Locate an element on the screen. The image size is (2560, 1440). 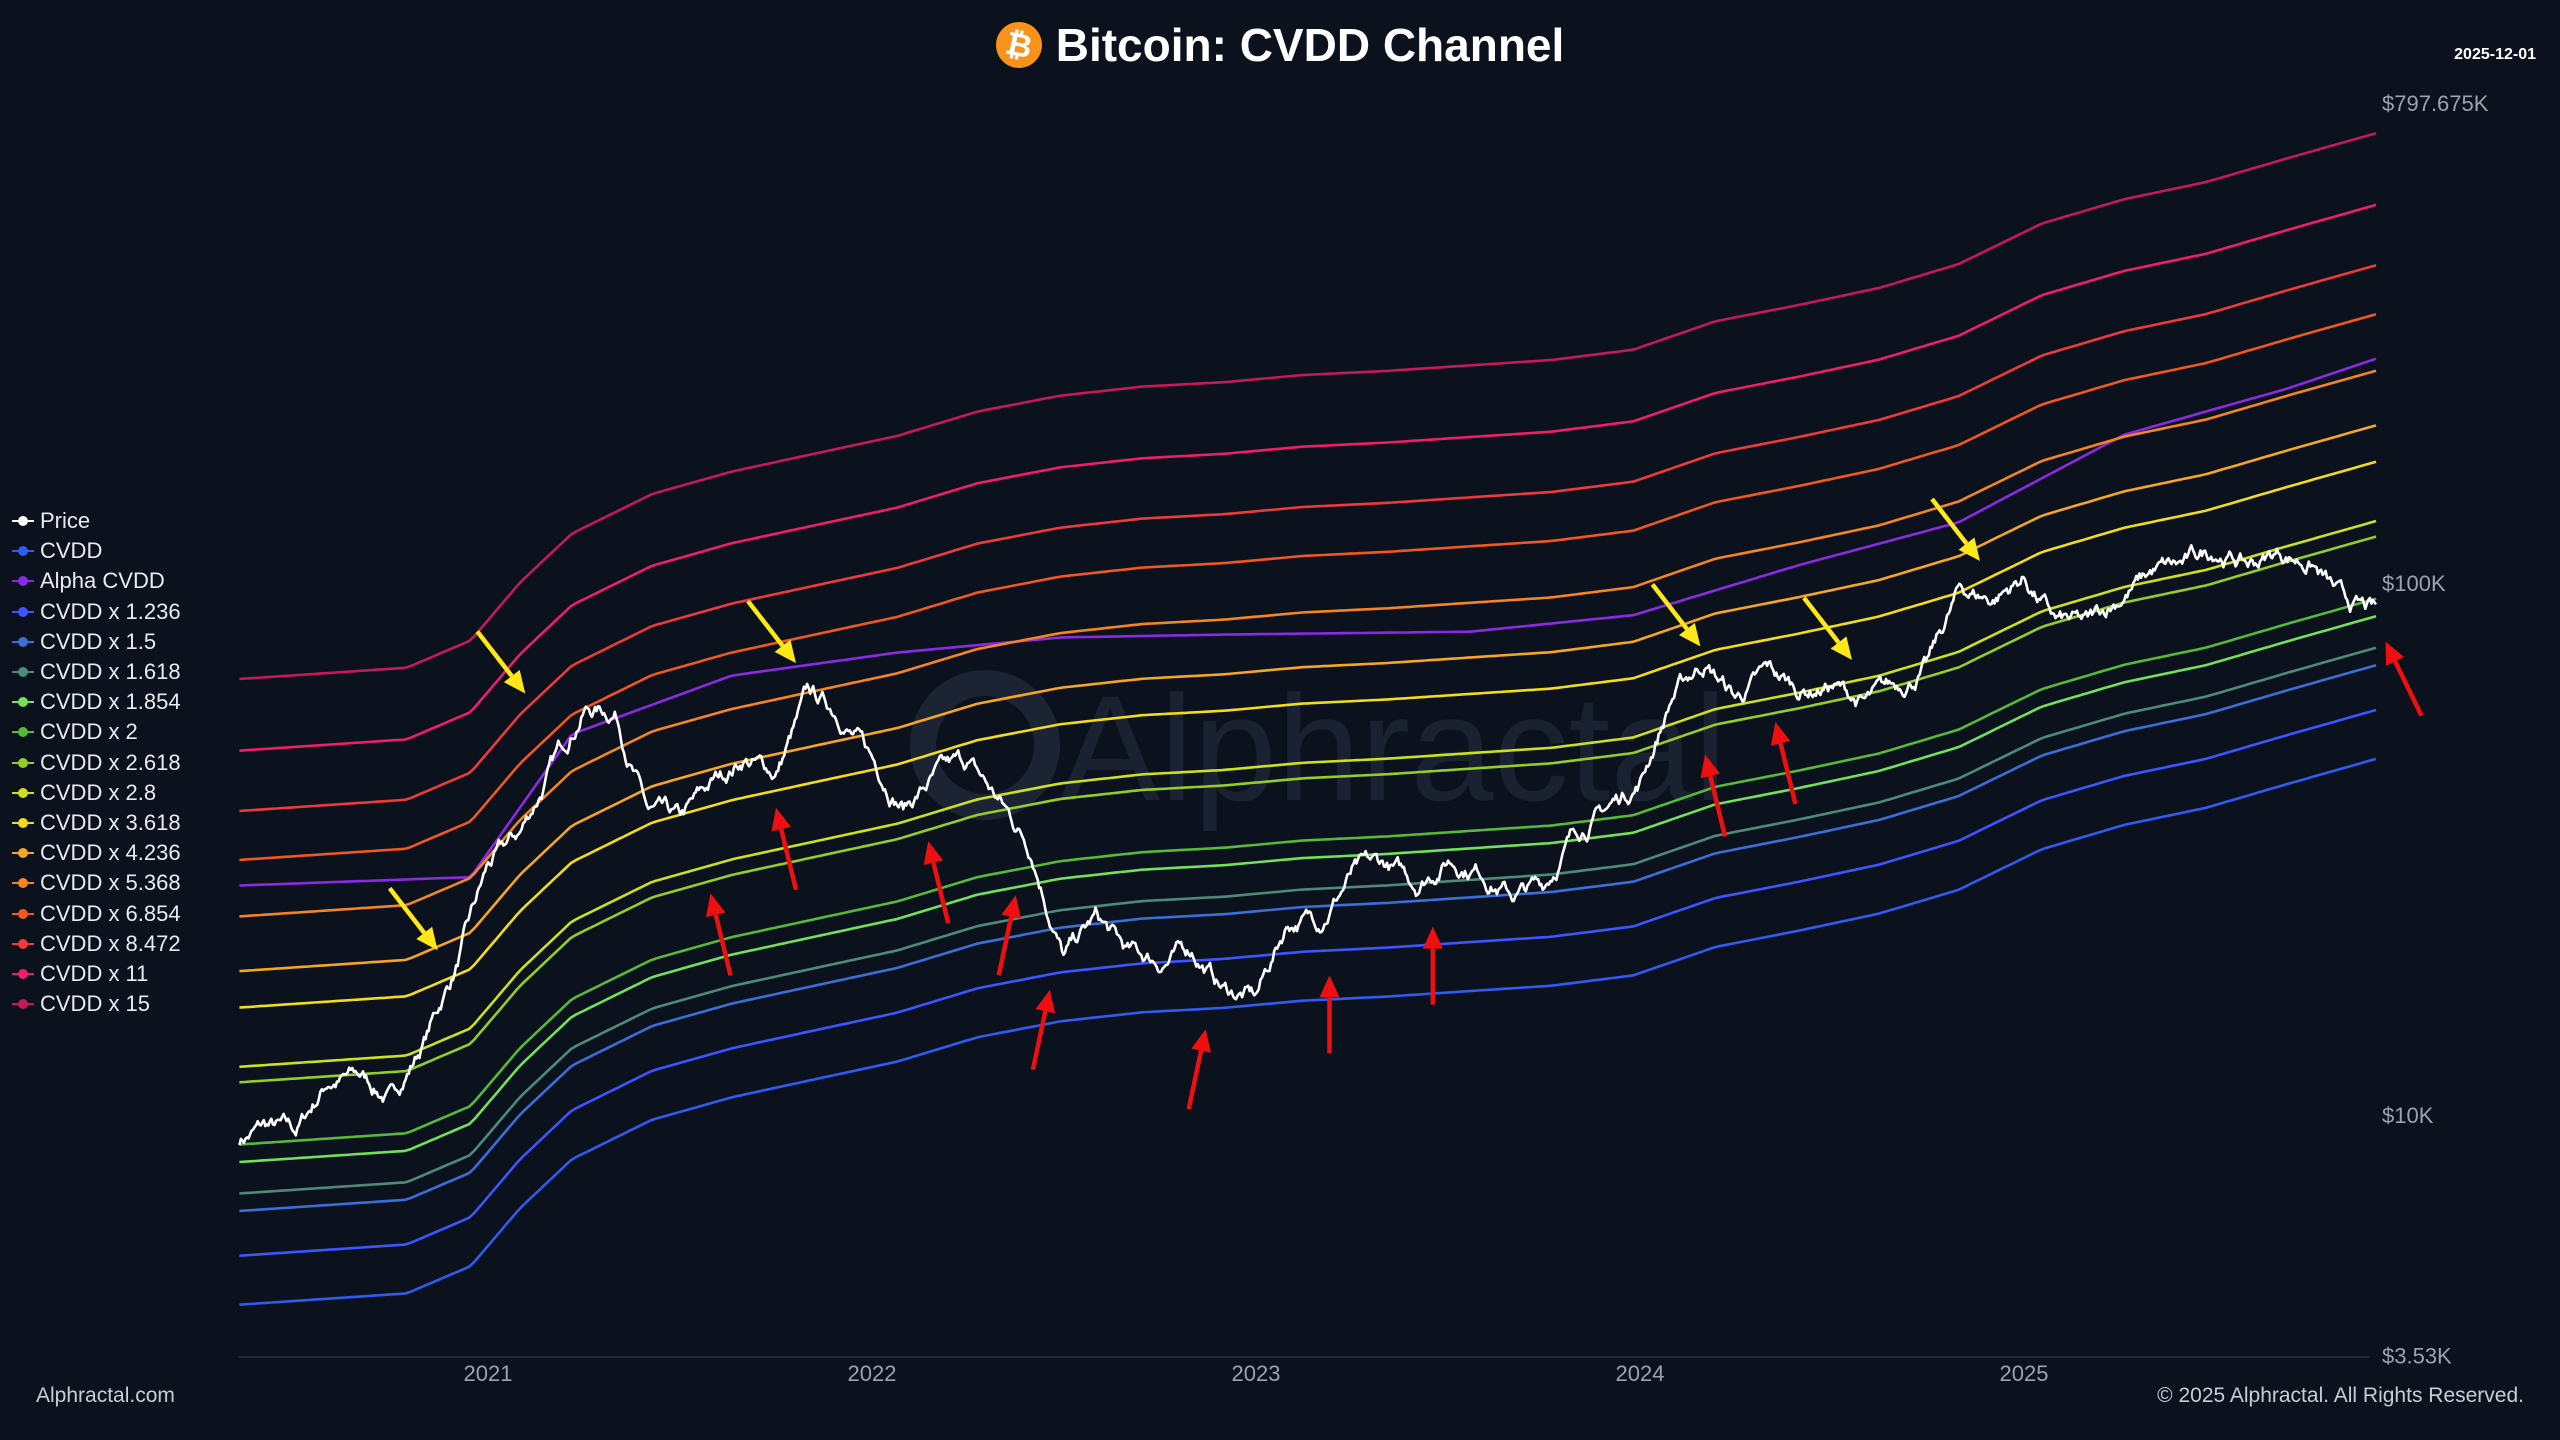
x-tick-label: 2025 is located at coordinates (2024, 1373).